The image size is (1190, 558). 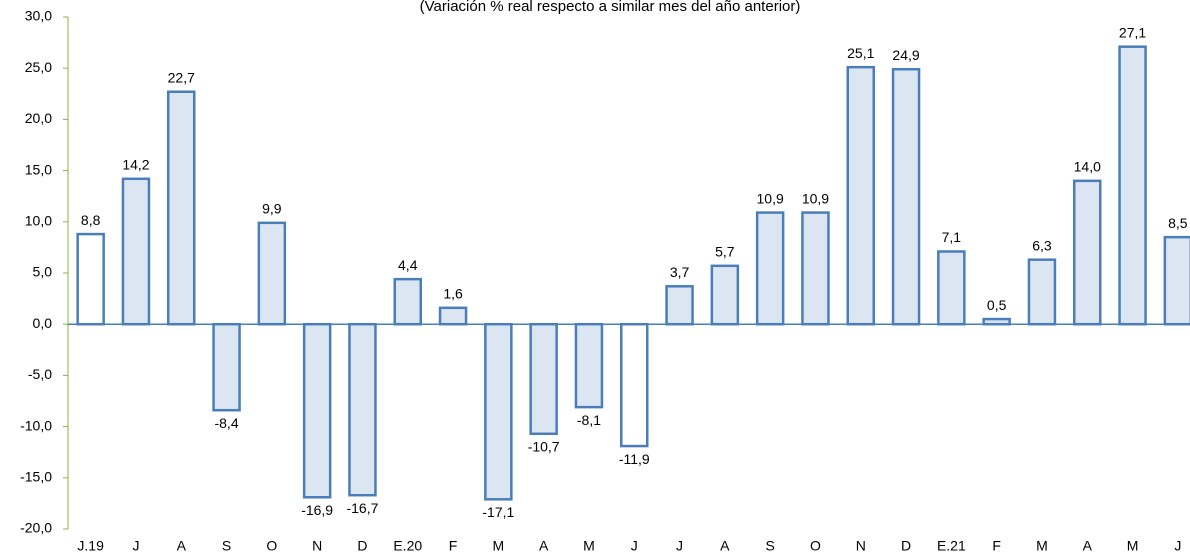 I want to click on y-tick-label: 15,0, so click(x=38, y=169).